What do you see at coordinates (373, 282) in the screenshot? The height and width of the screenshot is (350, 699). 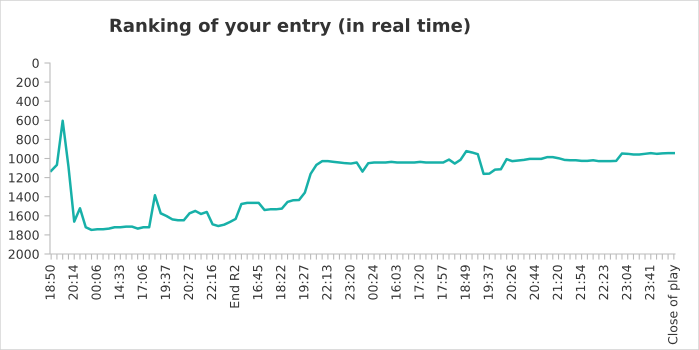 I see `x-tick-label: 00:24` at bounding box center [373, 282].